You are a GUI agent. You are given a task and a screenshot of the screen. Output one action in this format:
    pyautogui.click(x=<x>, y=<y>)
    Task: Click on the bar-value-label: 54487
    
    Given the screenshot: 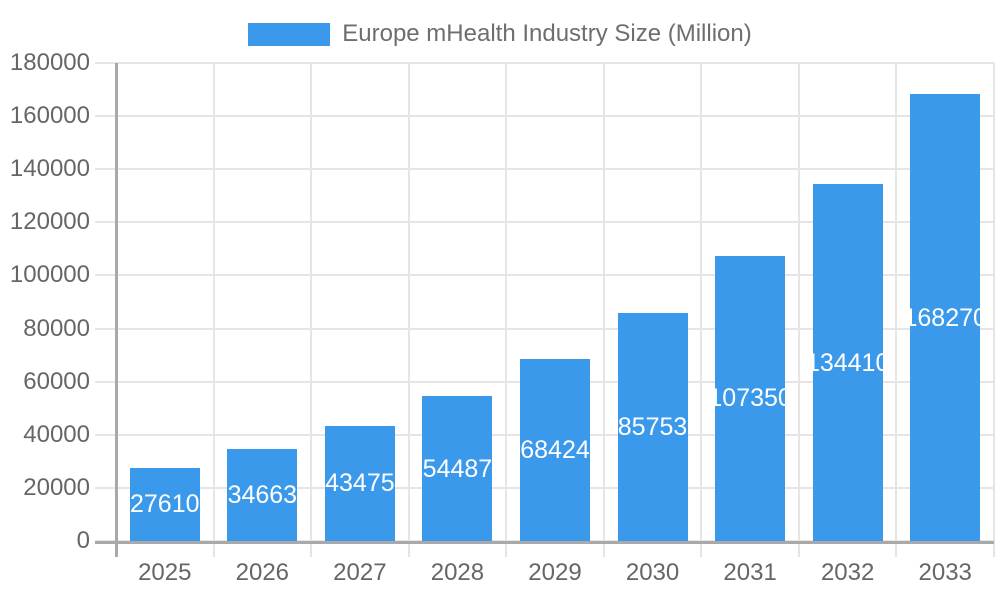 What is the action you would take?
    pyautogui.click(x=457, y=468)
    